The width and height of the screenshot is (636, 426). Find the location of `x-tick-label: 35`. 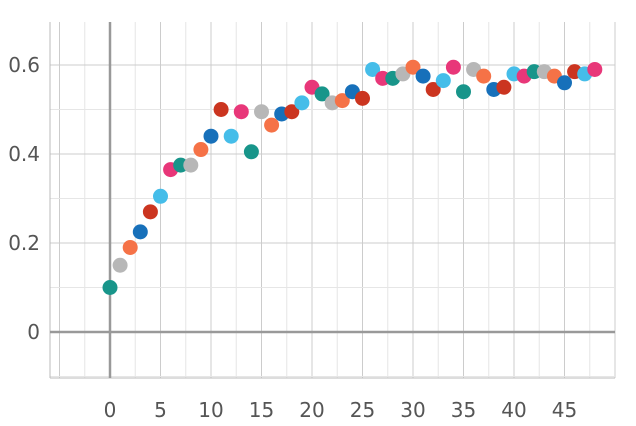

x-tick-label: 35 is located at coordinates (463, 410).